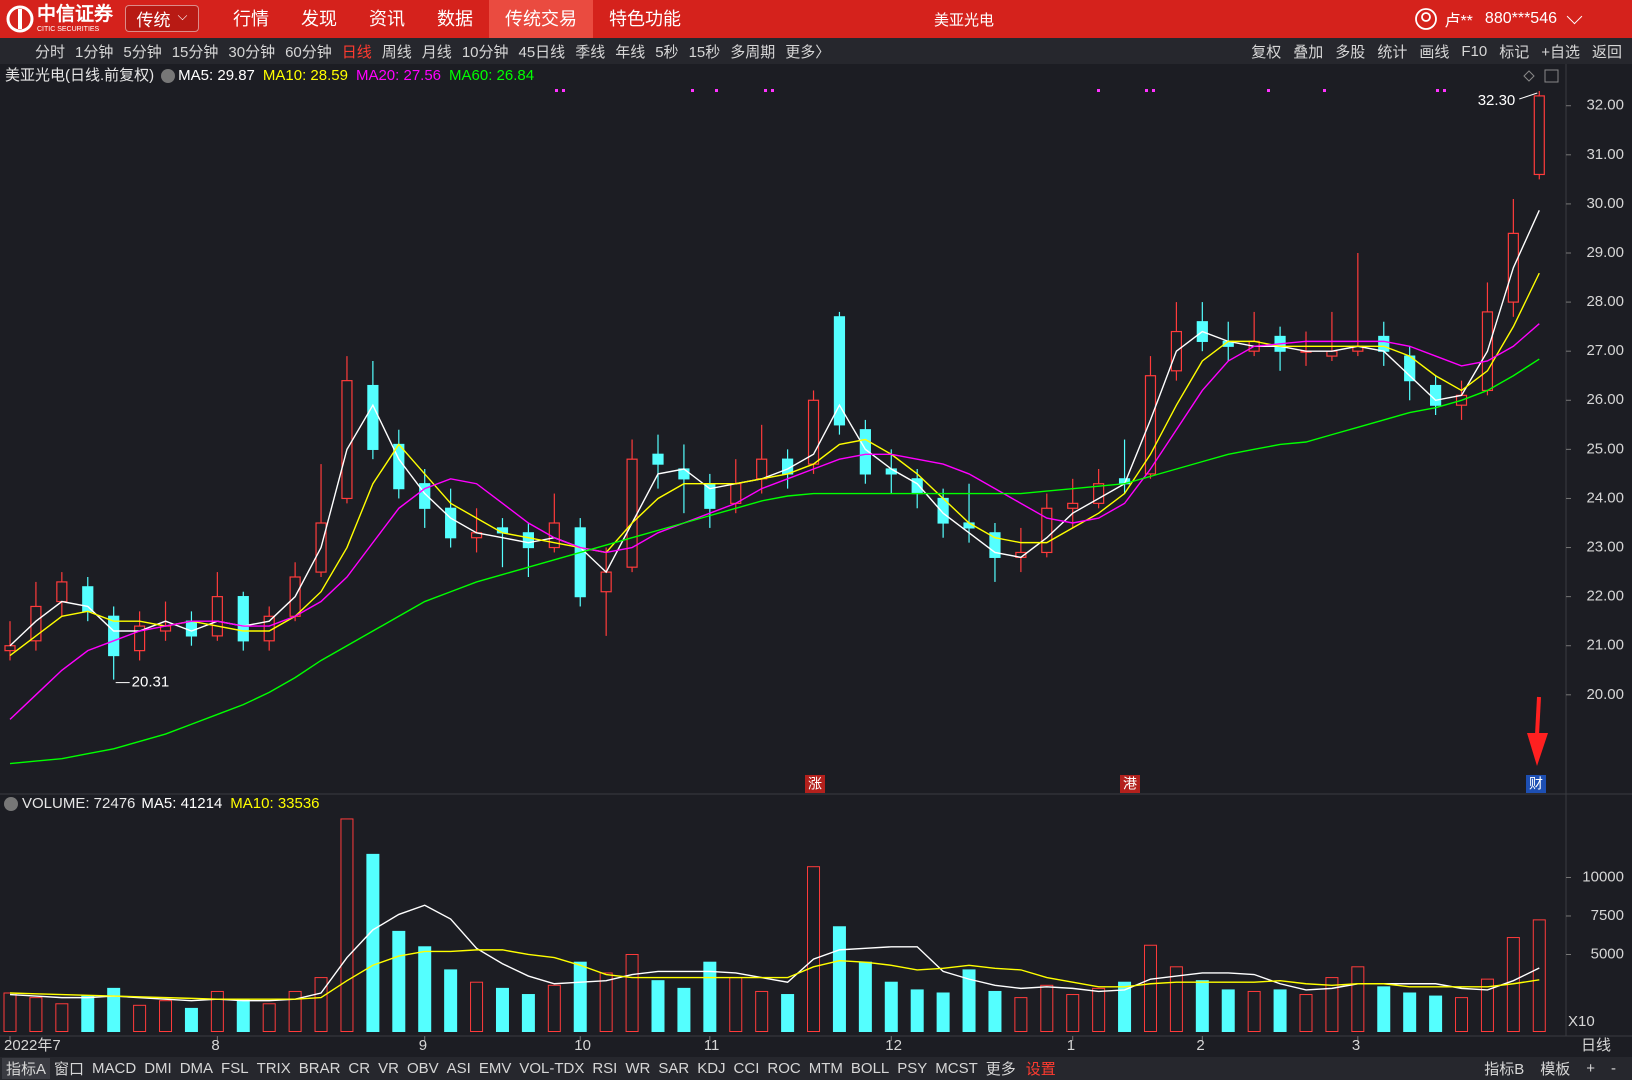 The width and height of the screenshot is (1632, 1080). Describe the element at coordinates (68, 29) in the screenshot. I see `logo-sub: CITIC SECURITIES` at that location.